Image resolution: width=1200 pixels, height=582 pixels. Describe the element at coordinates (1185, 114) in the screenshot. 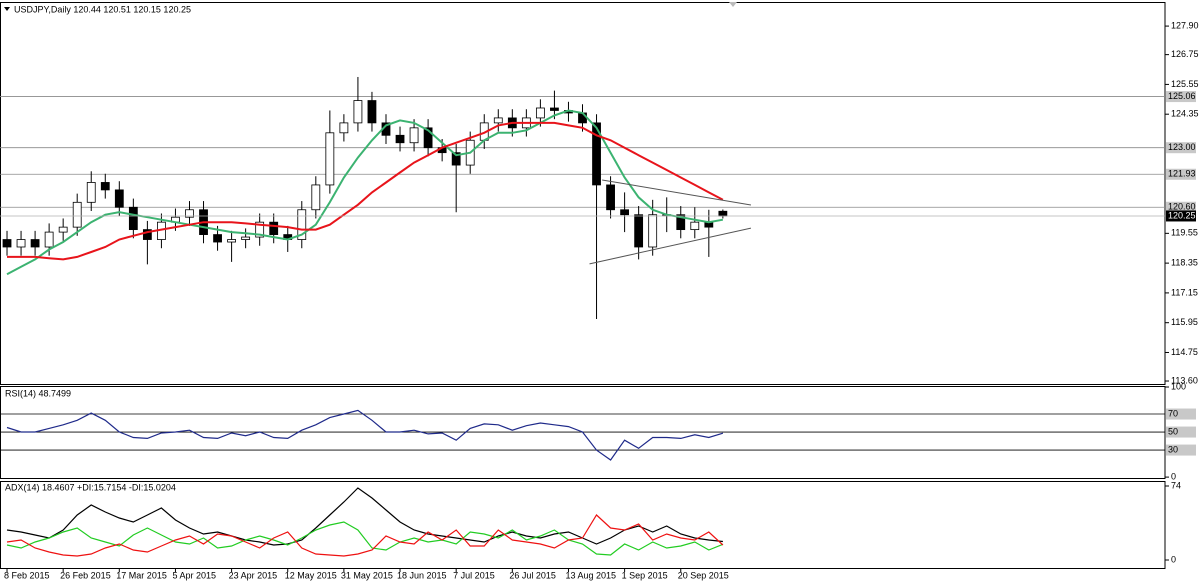

I see `y-tick-label: 124.35` at that location.